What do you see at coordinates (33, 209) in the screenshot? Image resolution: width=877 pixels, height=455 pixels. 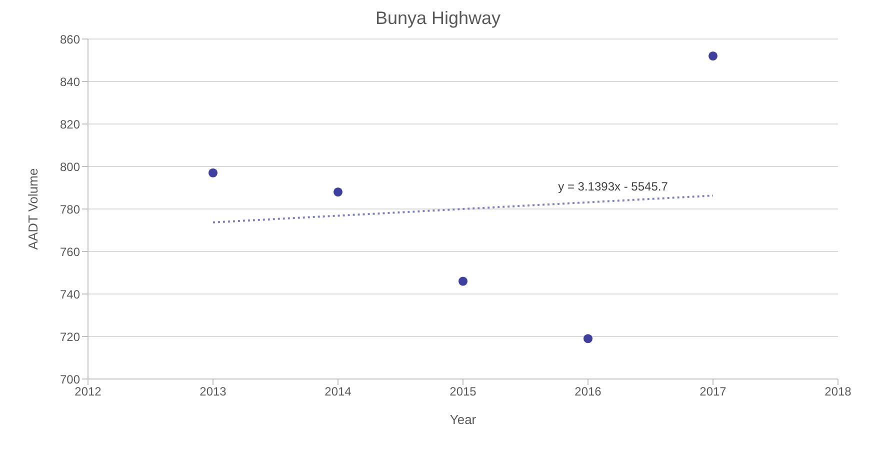 I see `y-axis-title: AADT Volume` at bounding box center [33, 209].